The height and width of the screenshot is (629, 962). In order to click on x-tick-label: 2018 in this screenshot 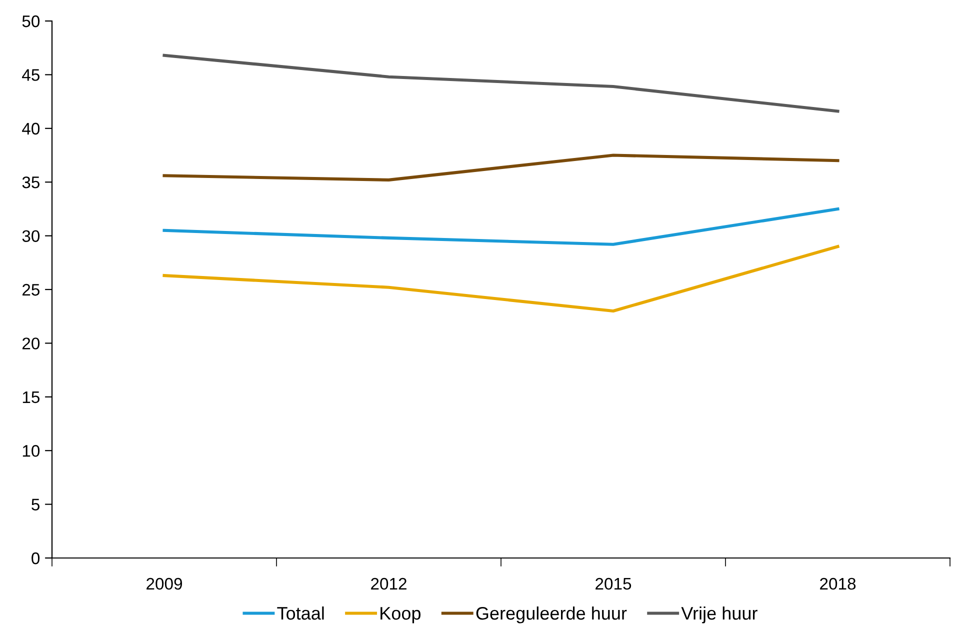, I will do `click(838, 584)`.